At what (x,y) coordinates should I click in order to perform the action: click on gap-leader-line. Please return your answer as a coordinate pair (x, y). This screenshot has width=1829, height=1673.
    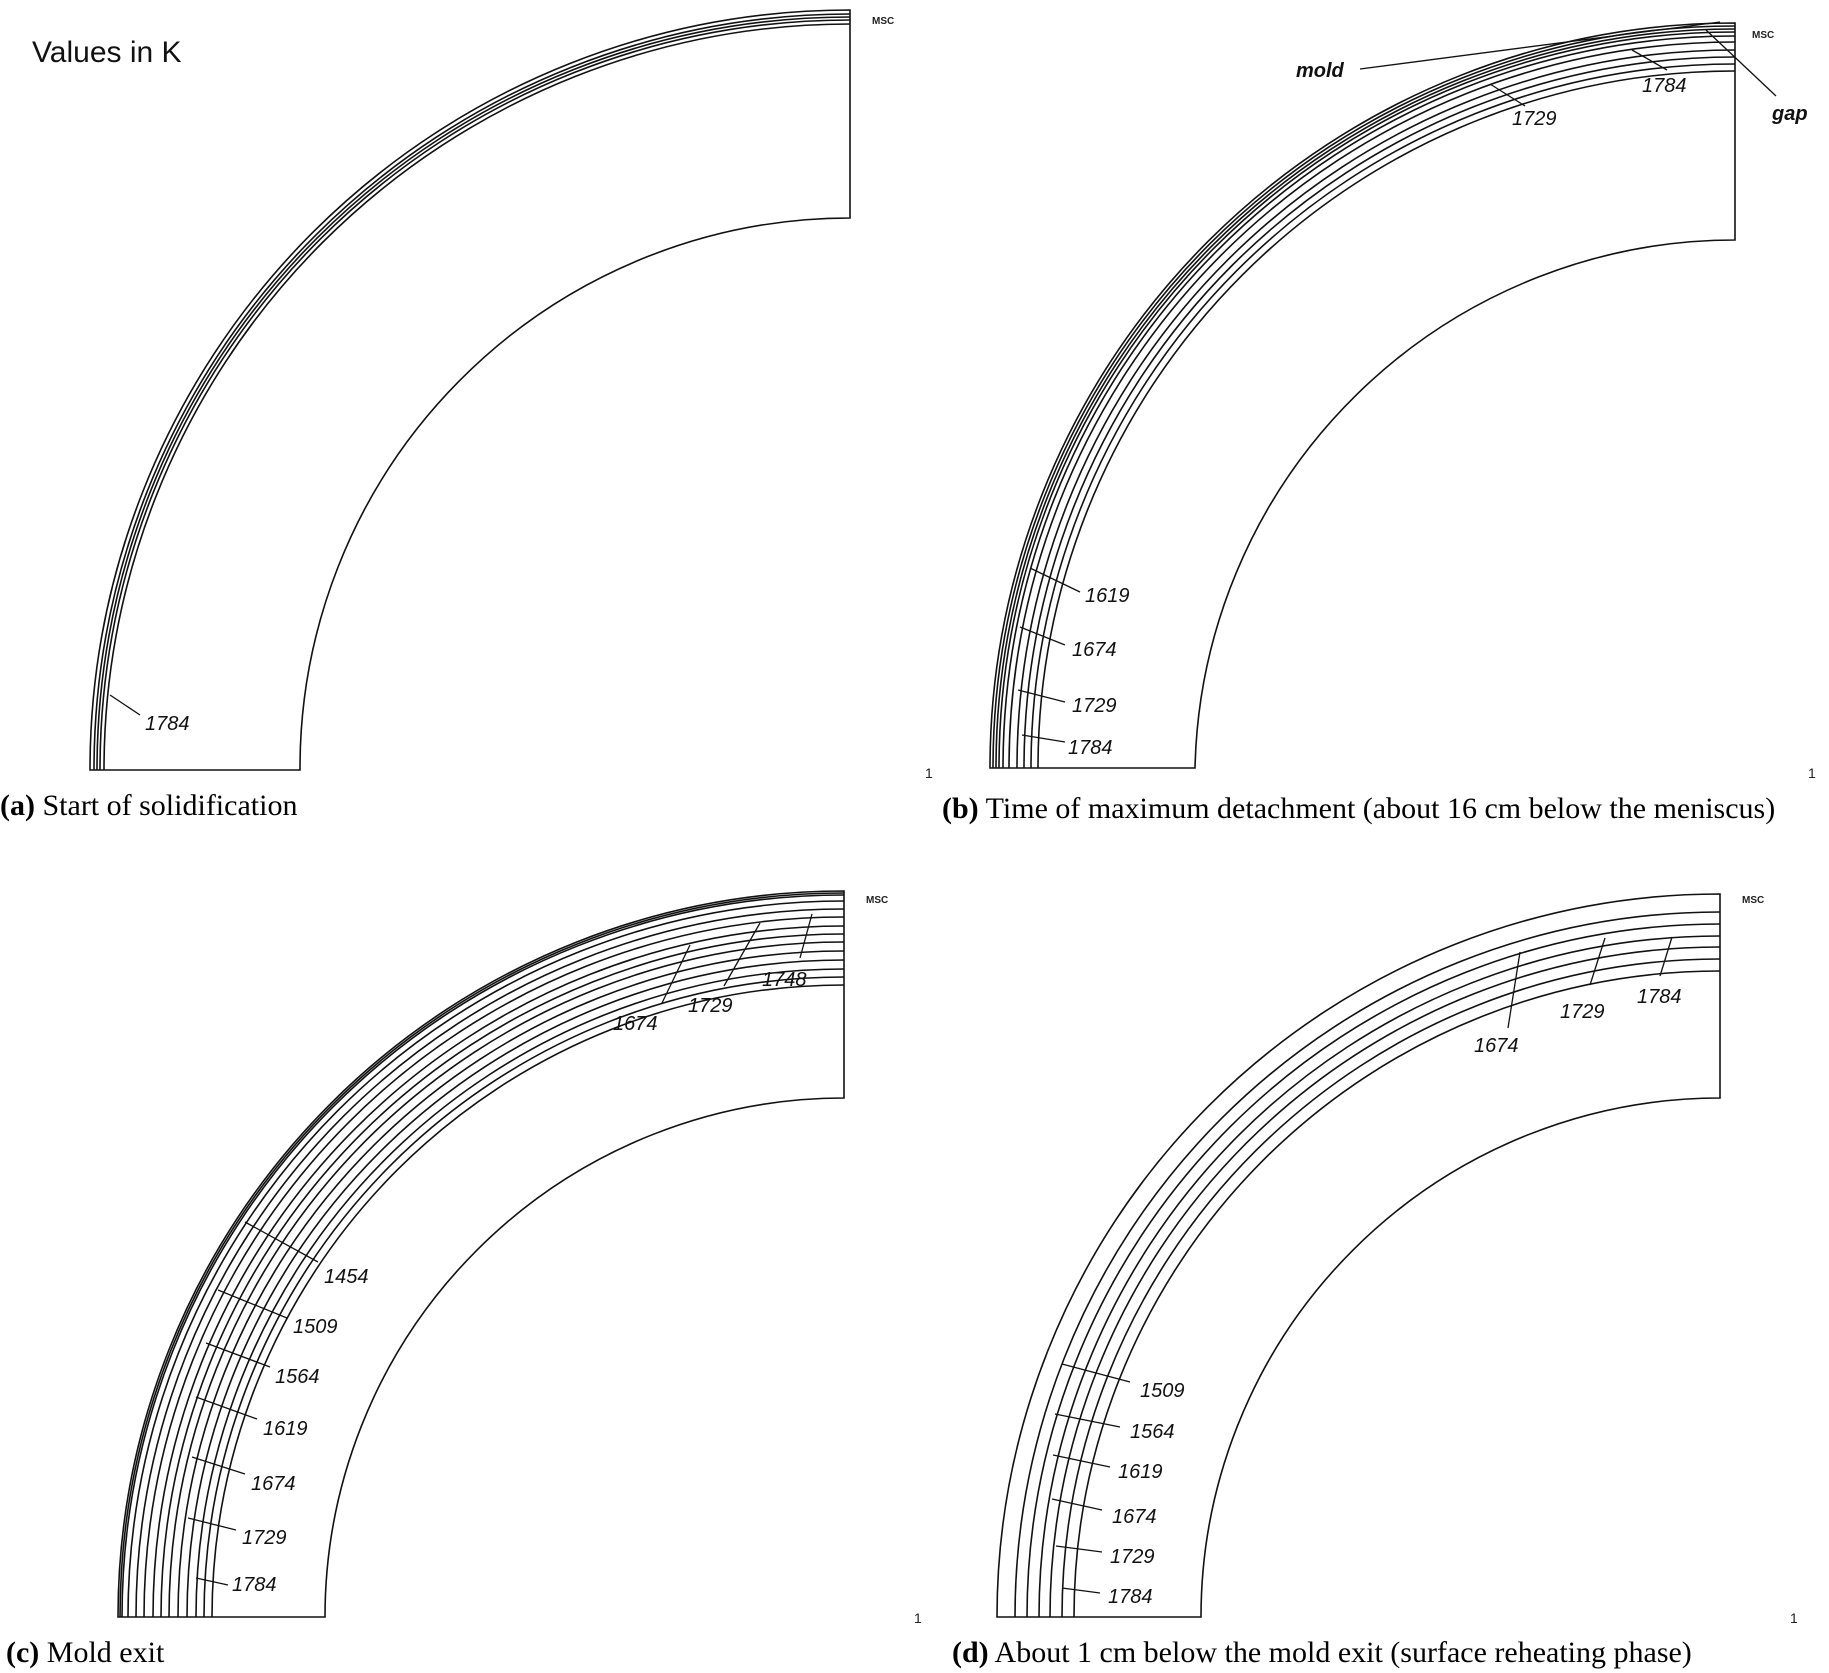
    Looking at the image, I should click on (1741, 63).